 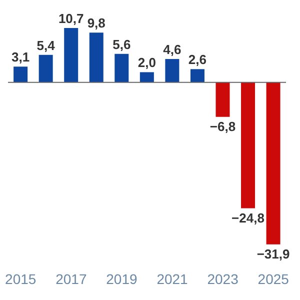 What do you see at coordinates (147, 62) in the screenshot?
I see `data-label: 2,0` at bounding box center [147, 62].